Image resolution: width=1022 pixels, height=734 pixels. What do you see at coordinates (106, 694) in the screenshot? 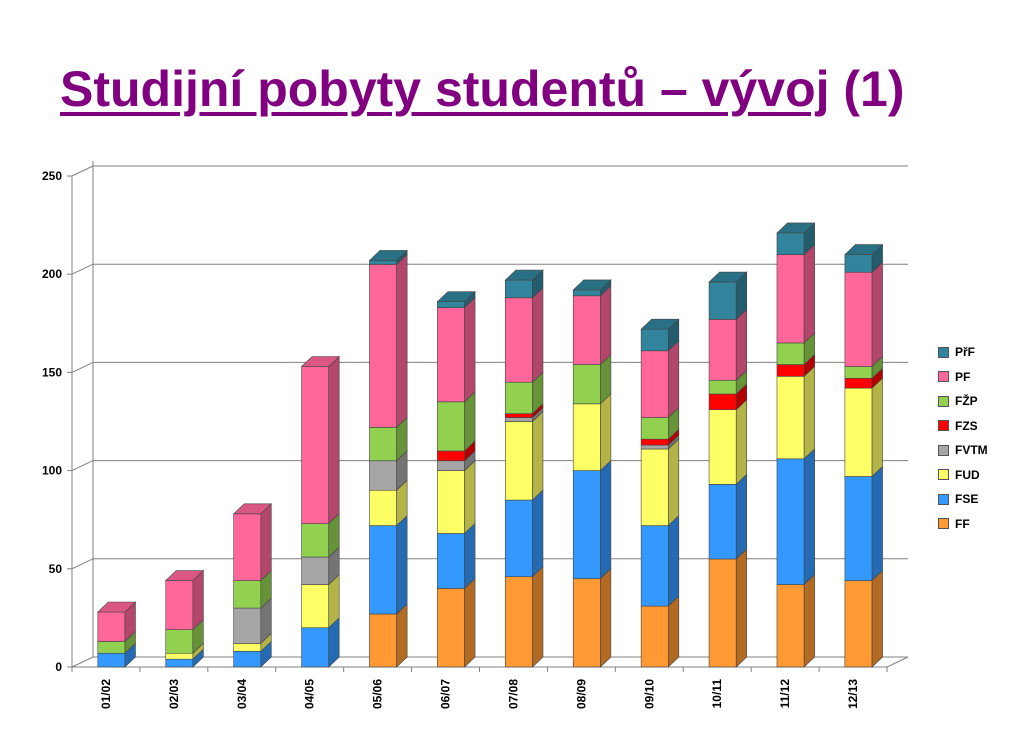
I see `x-tick-label: 01/02` at bounding box center [106, 694].